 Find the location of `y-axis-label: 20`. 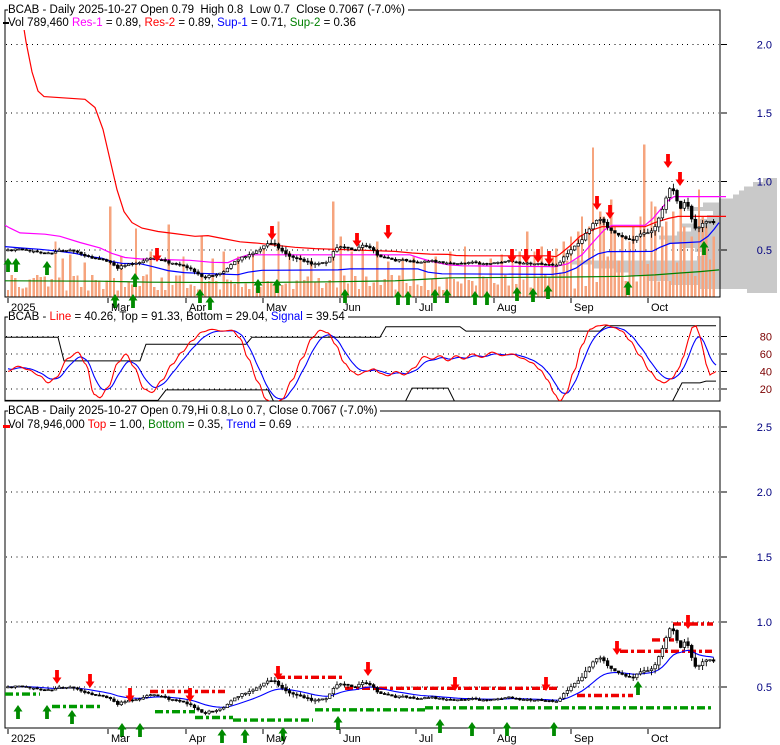

y-axis-label: 20 is located at coordinates (766, 390).